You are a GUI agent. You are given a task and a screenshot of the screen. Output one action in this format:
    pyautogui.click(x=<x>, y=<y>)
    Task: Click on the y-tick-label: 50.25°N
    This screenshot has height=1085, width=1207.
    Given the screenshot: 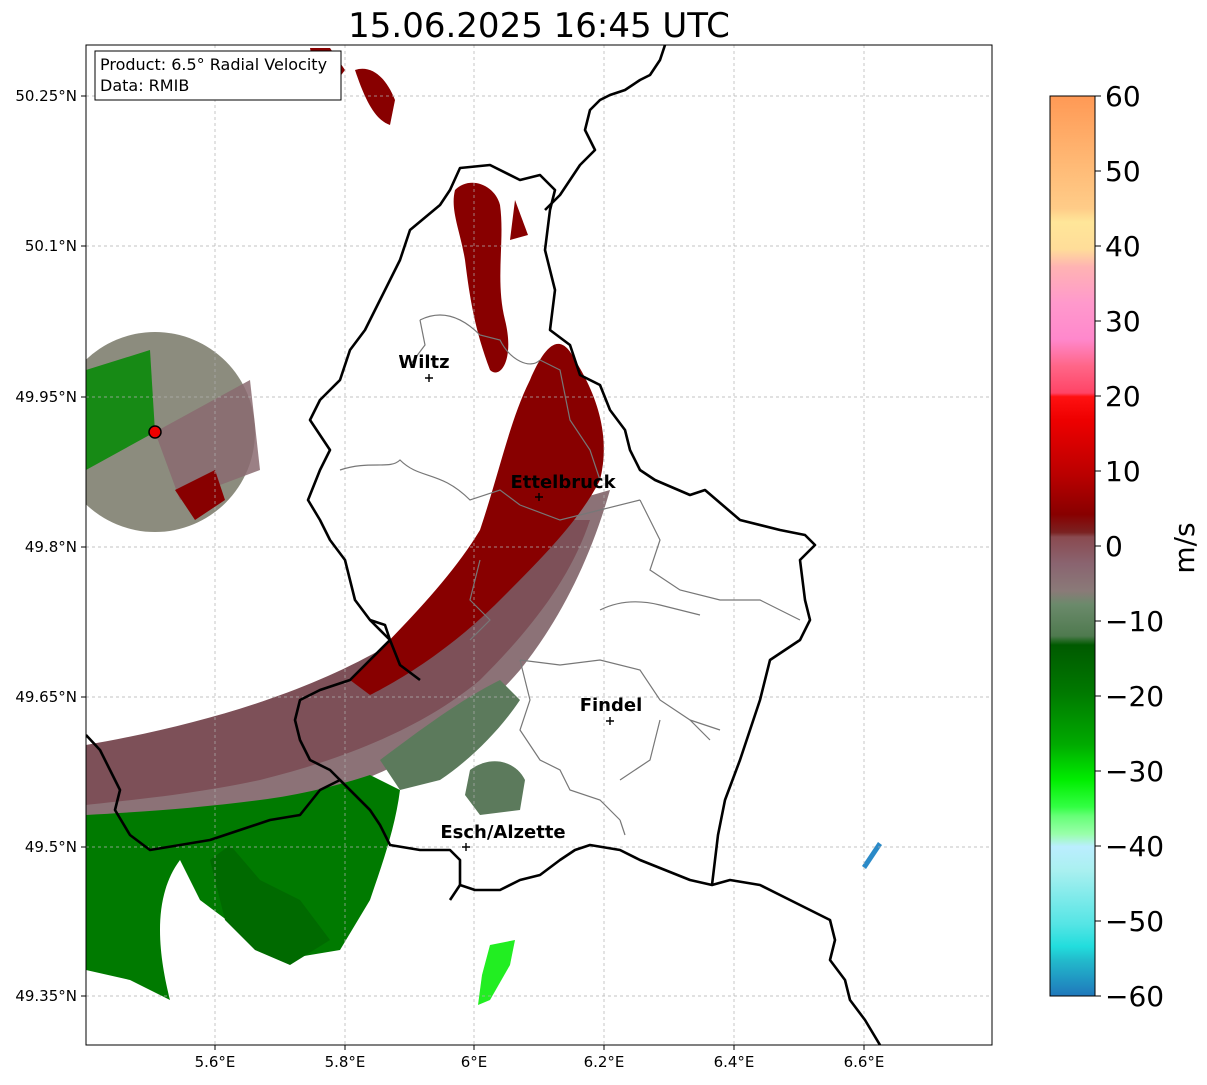 What is the action you would take?
    pyautogui.click(x=46, y=96)
    